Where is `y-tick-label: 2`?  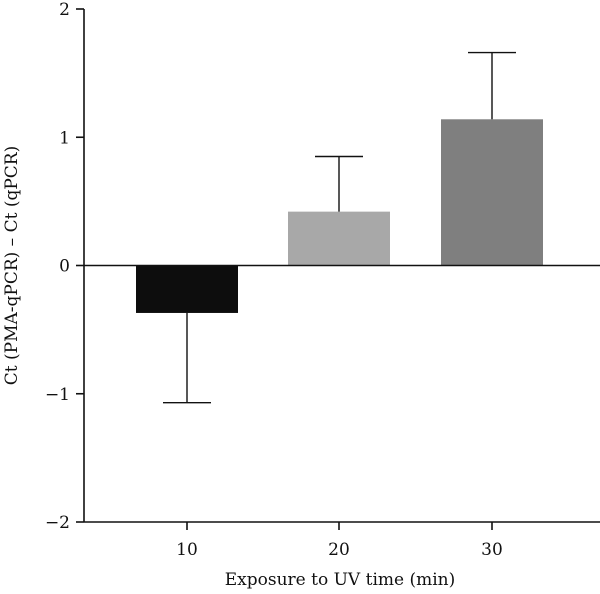 y-tick-label: 2 is located at coordinates (64, 10).